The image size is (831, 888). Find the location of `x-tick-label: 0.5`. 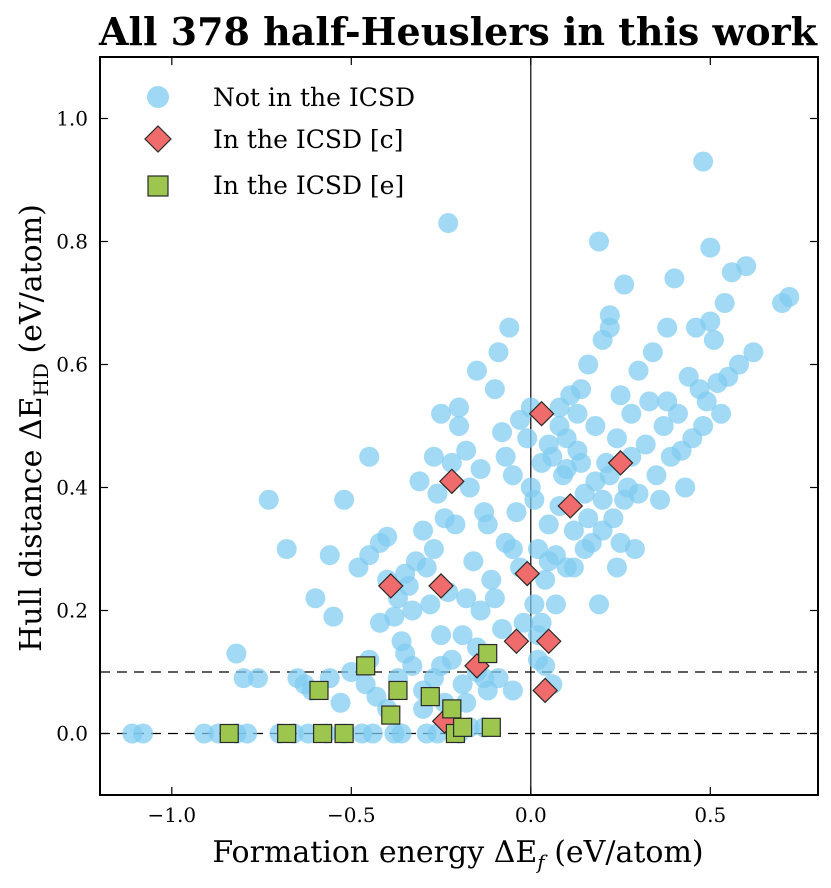

x-tick-label: 0.5 is located at coordinates (710, 815).